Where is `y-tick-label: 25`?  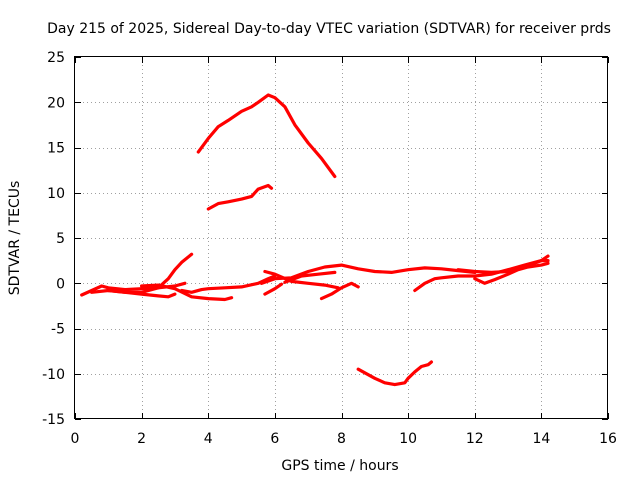
y-tick-label: 25 is located at coordinates (56, 58).